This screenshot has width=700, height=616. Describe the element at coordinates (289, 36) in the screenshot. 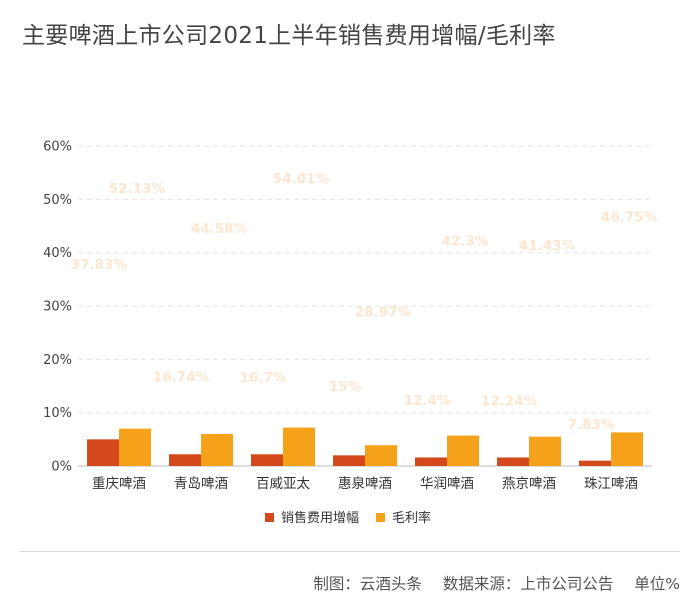

I see `chart-title: 主要啤酒上市公司2021上半年销售费用增幅/毛利率` at that location.